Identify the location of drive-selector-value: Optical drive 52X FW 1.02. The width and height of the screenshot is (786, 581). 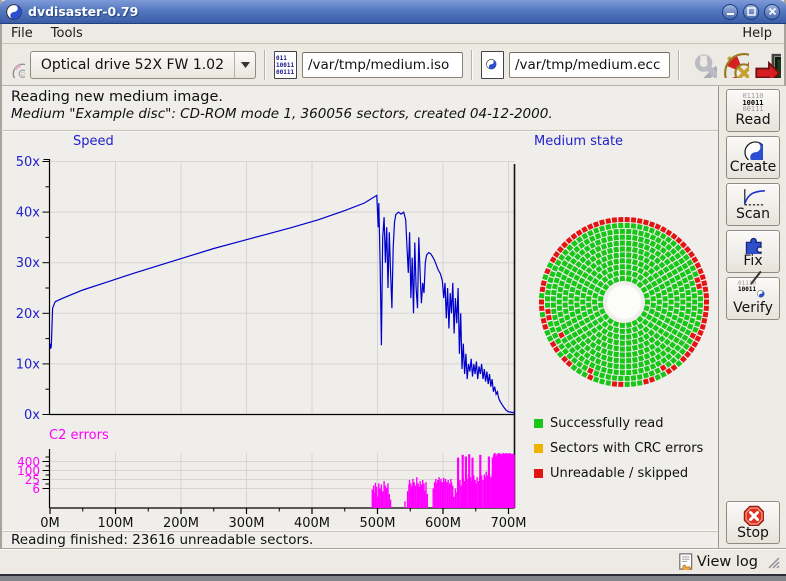
(132, 64).